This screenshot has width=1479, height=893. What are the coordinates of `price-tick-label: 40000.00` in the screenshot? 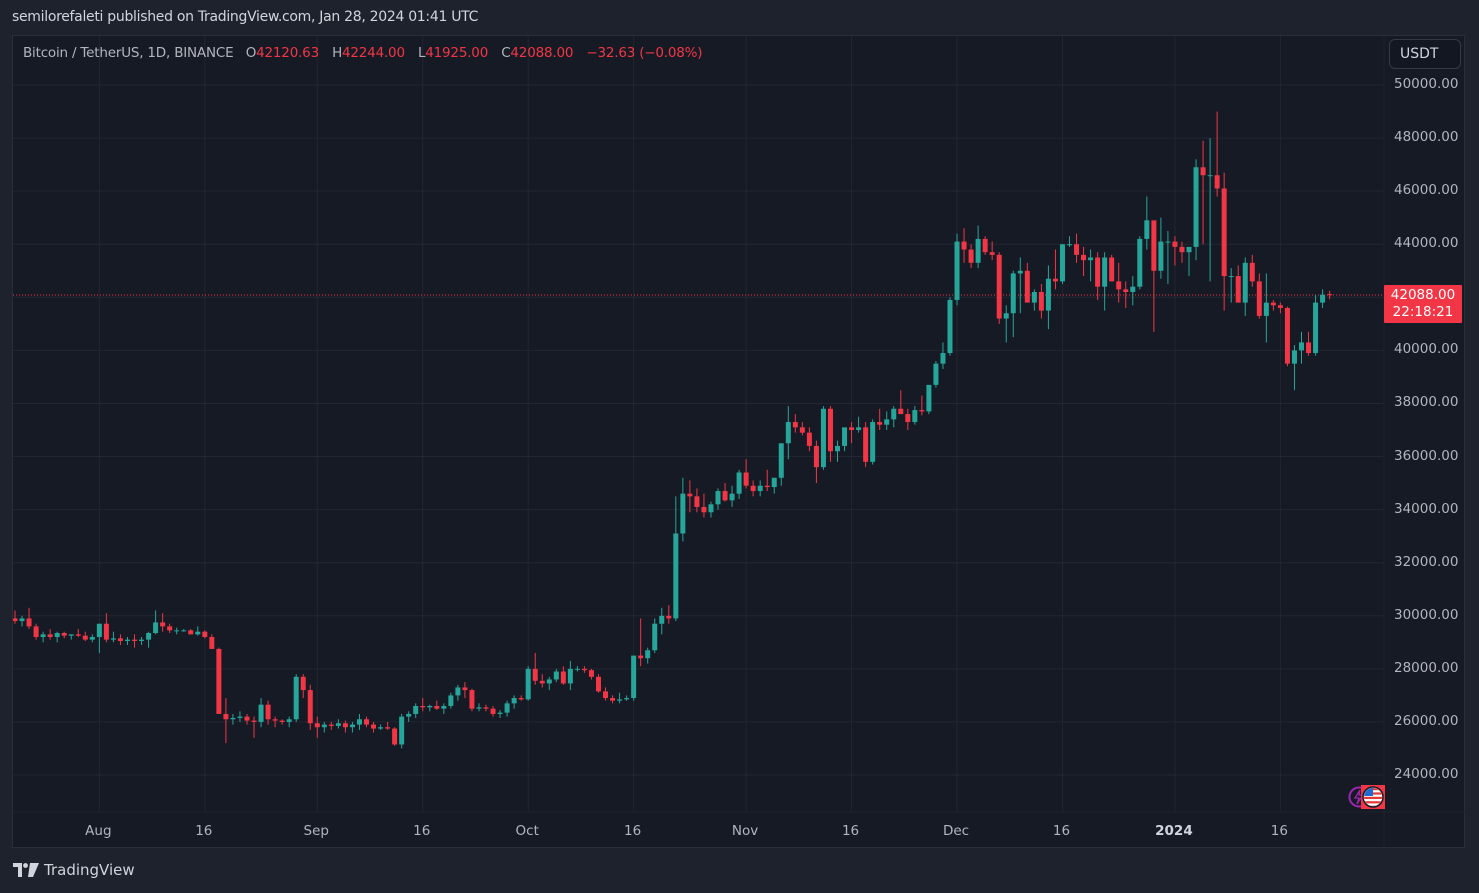 It's located at (1426, 349).